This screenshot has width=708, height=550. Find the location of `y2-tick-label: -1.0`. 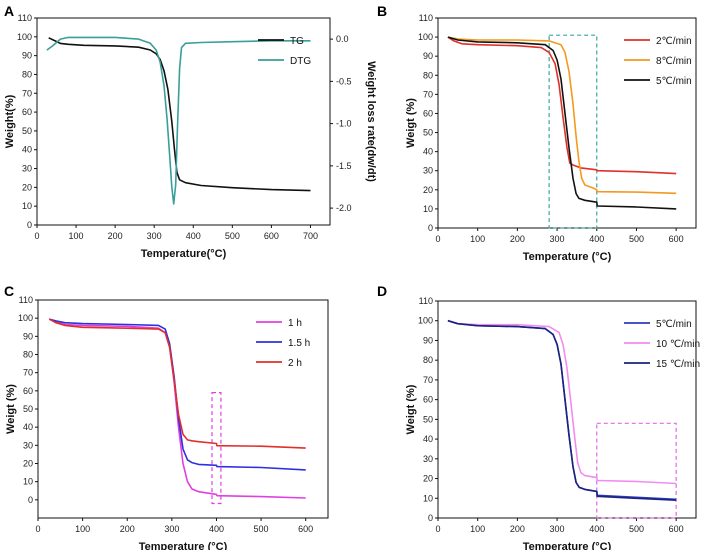

y2-tick-label: -1.0 is located at coordinates (344, 124).